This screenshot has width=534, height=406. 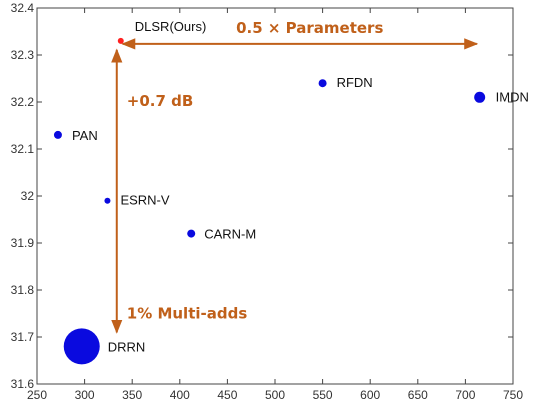 What do you see at coordinates (187, 314) in the screenshot?
I see `multi-adds-annotation: 1% Multi-adds` at bounding box center [187, 314].